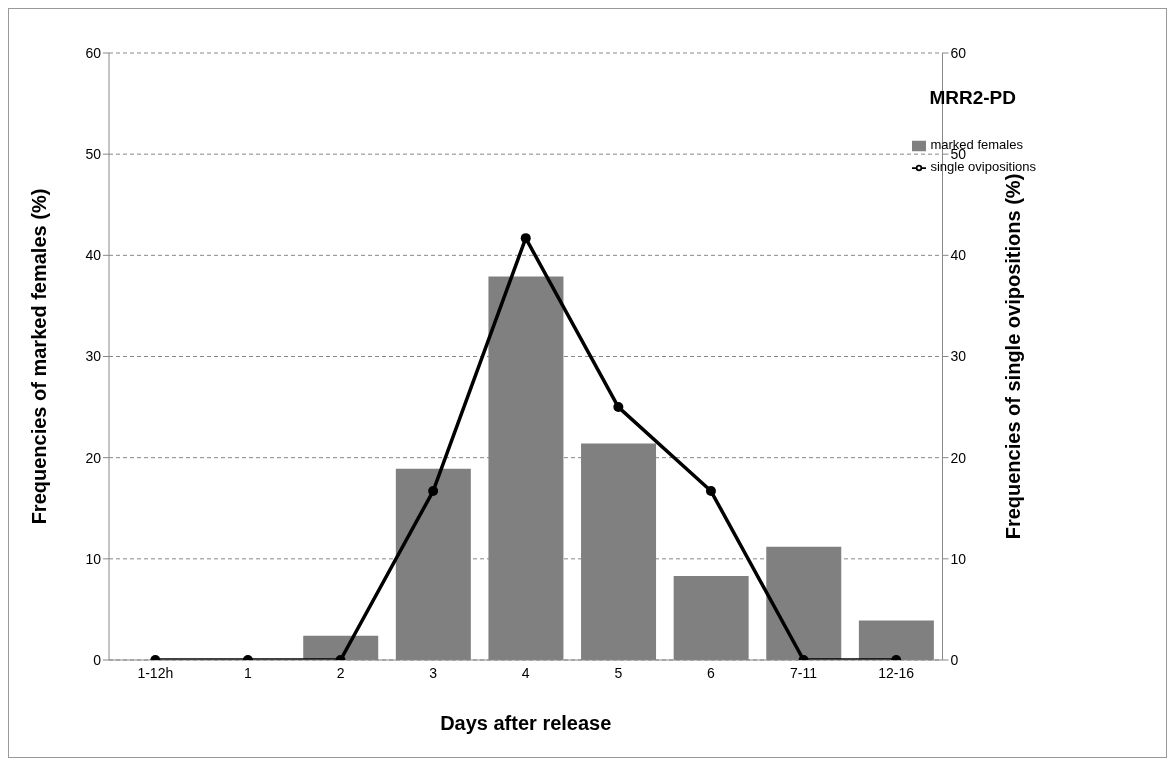  What do you see at coordinates (983, 166) in the screenshot?
I see `legend-label: single ovipositions` at bounding box center [983, 166].